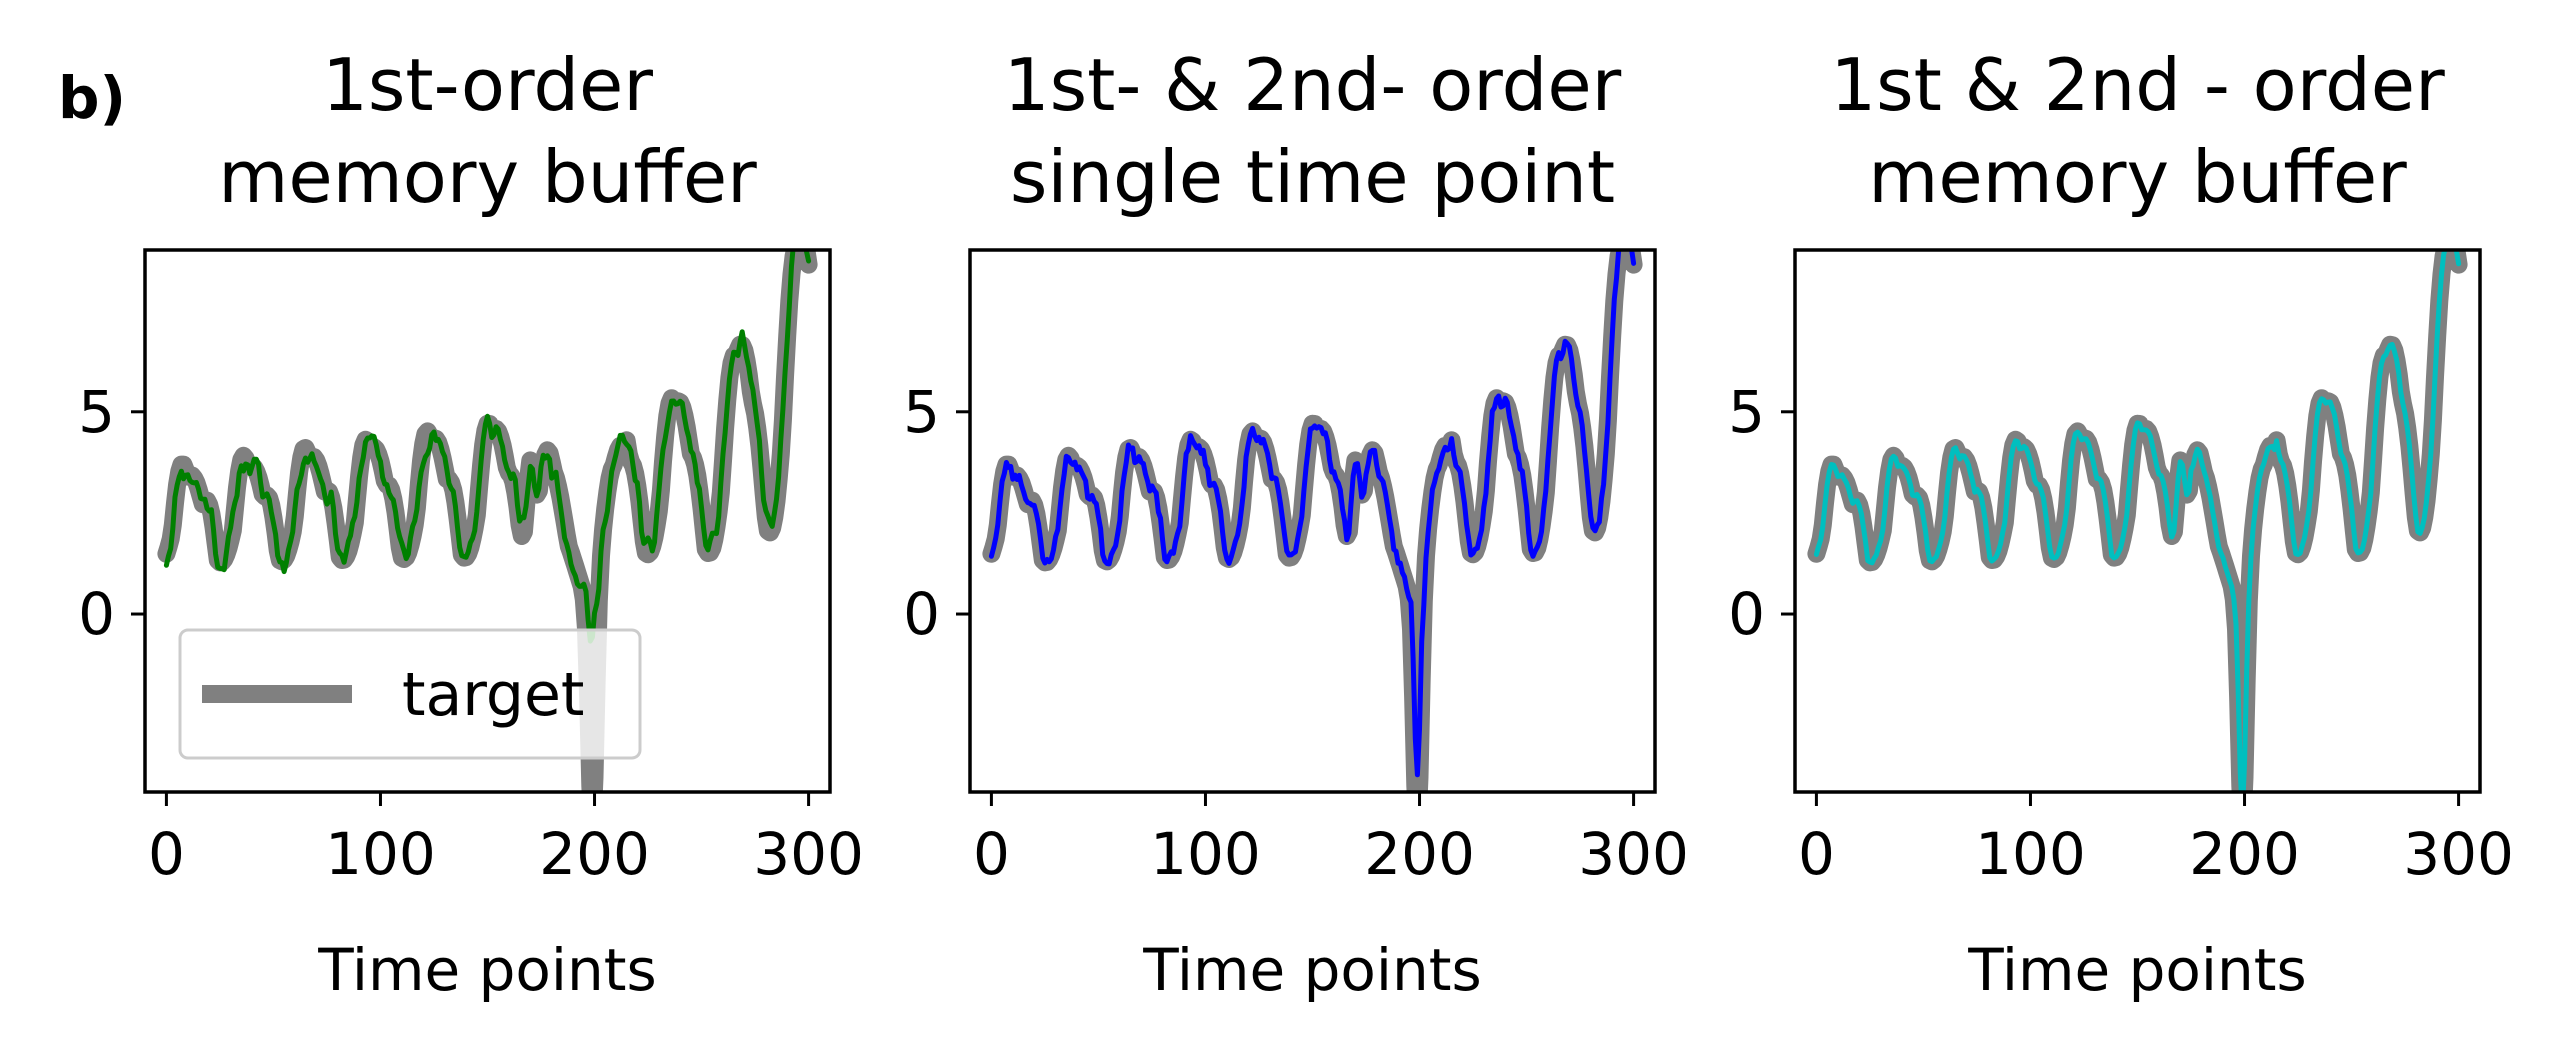 This screenshot has width=2559, height=1048. I want to click on chart-title-line: 1st-order, so click(487, 85).